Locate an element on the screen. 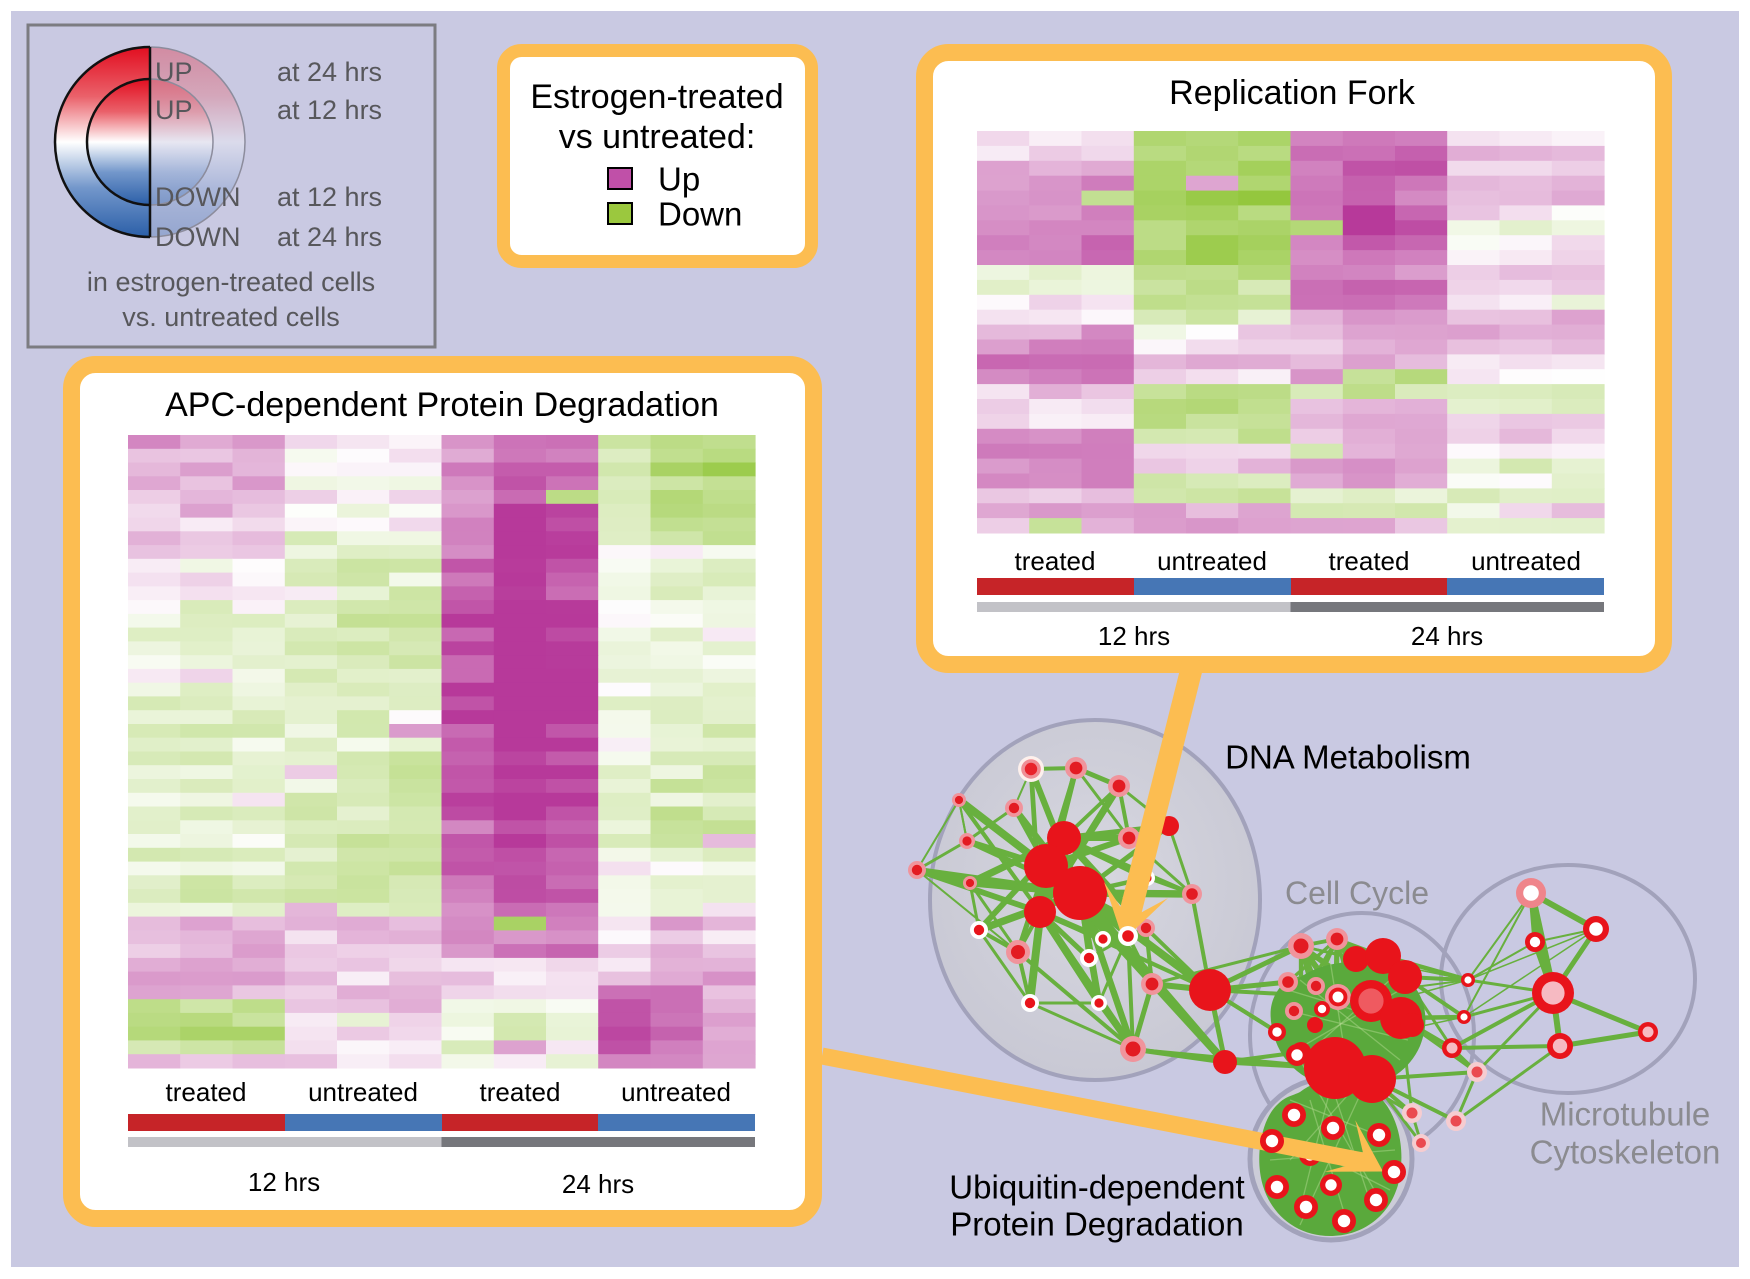 The image size is (1750, 1279). svg-text: vs untreated: is located at coordinates (657, 137).